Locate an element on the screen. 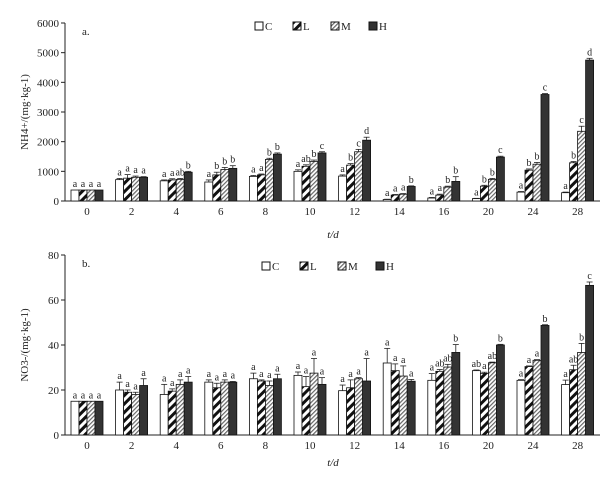  y-tick-label: 1000 is located at coordinates (48, 172).